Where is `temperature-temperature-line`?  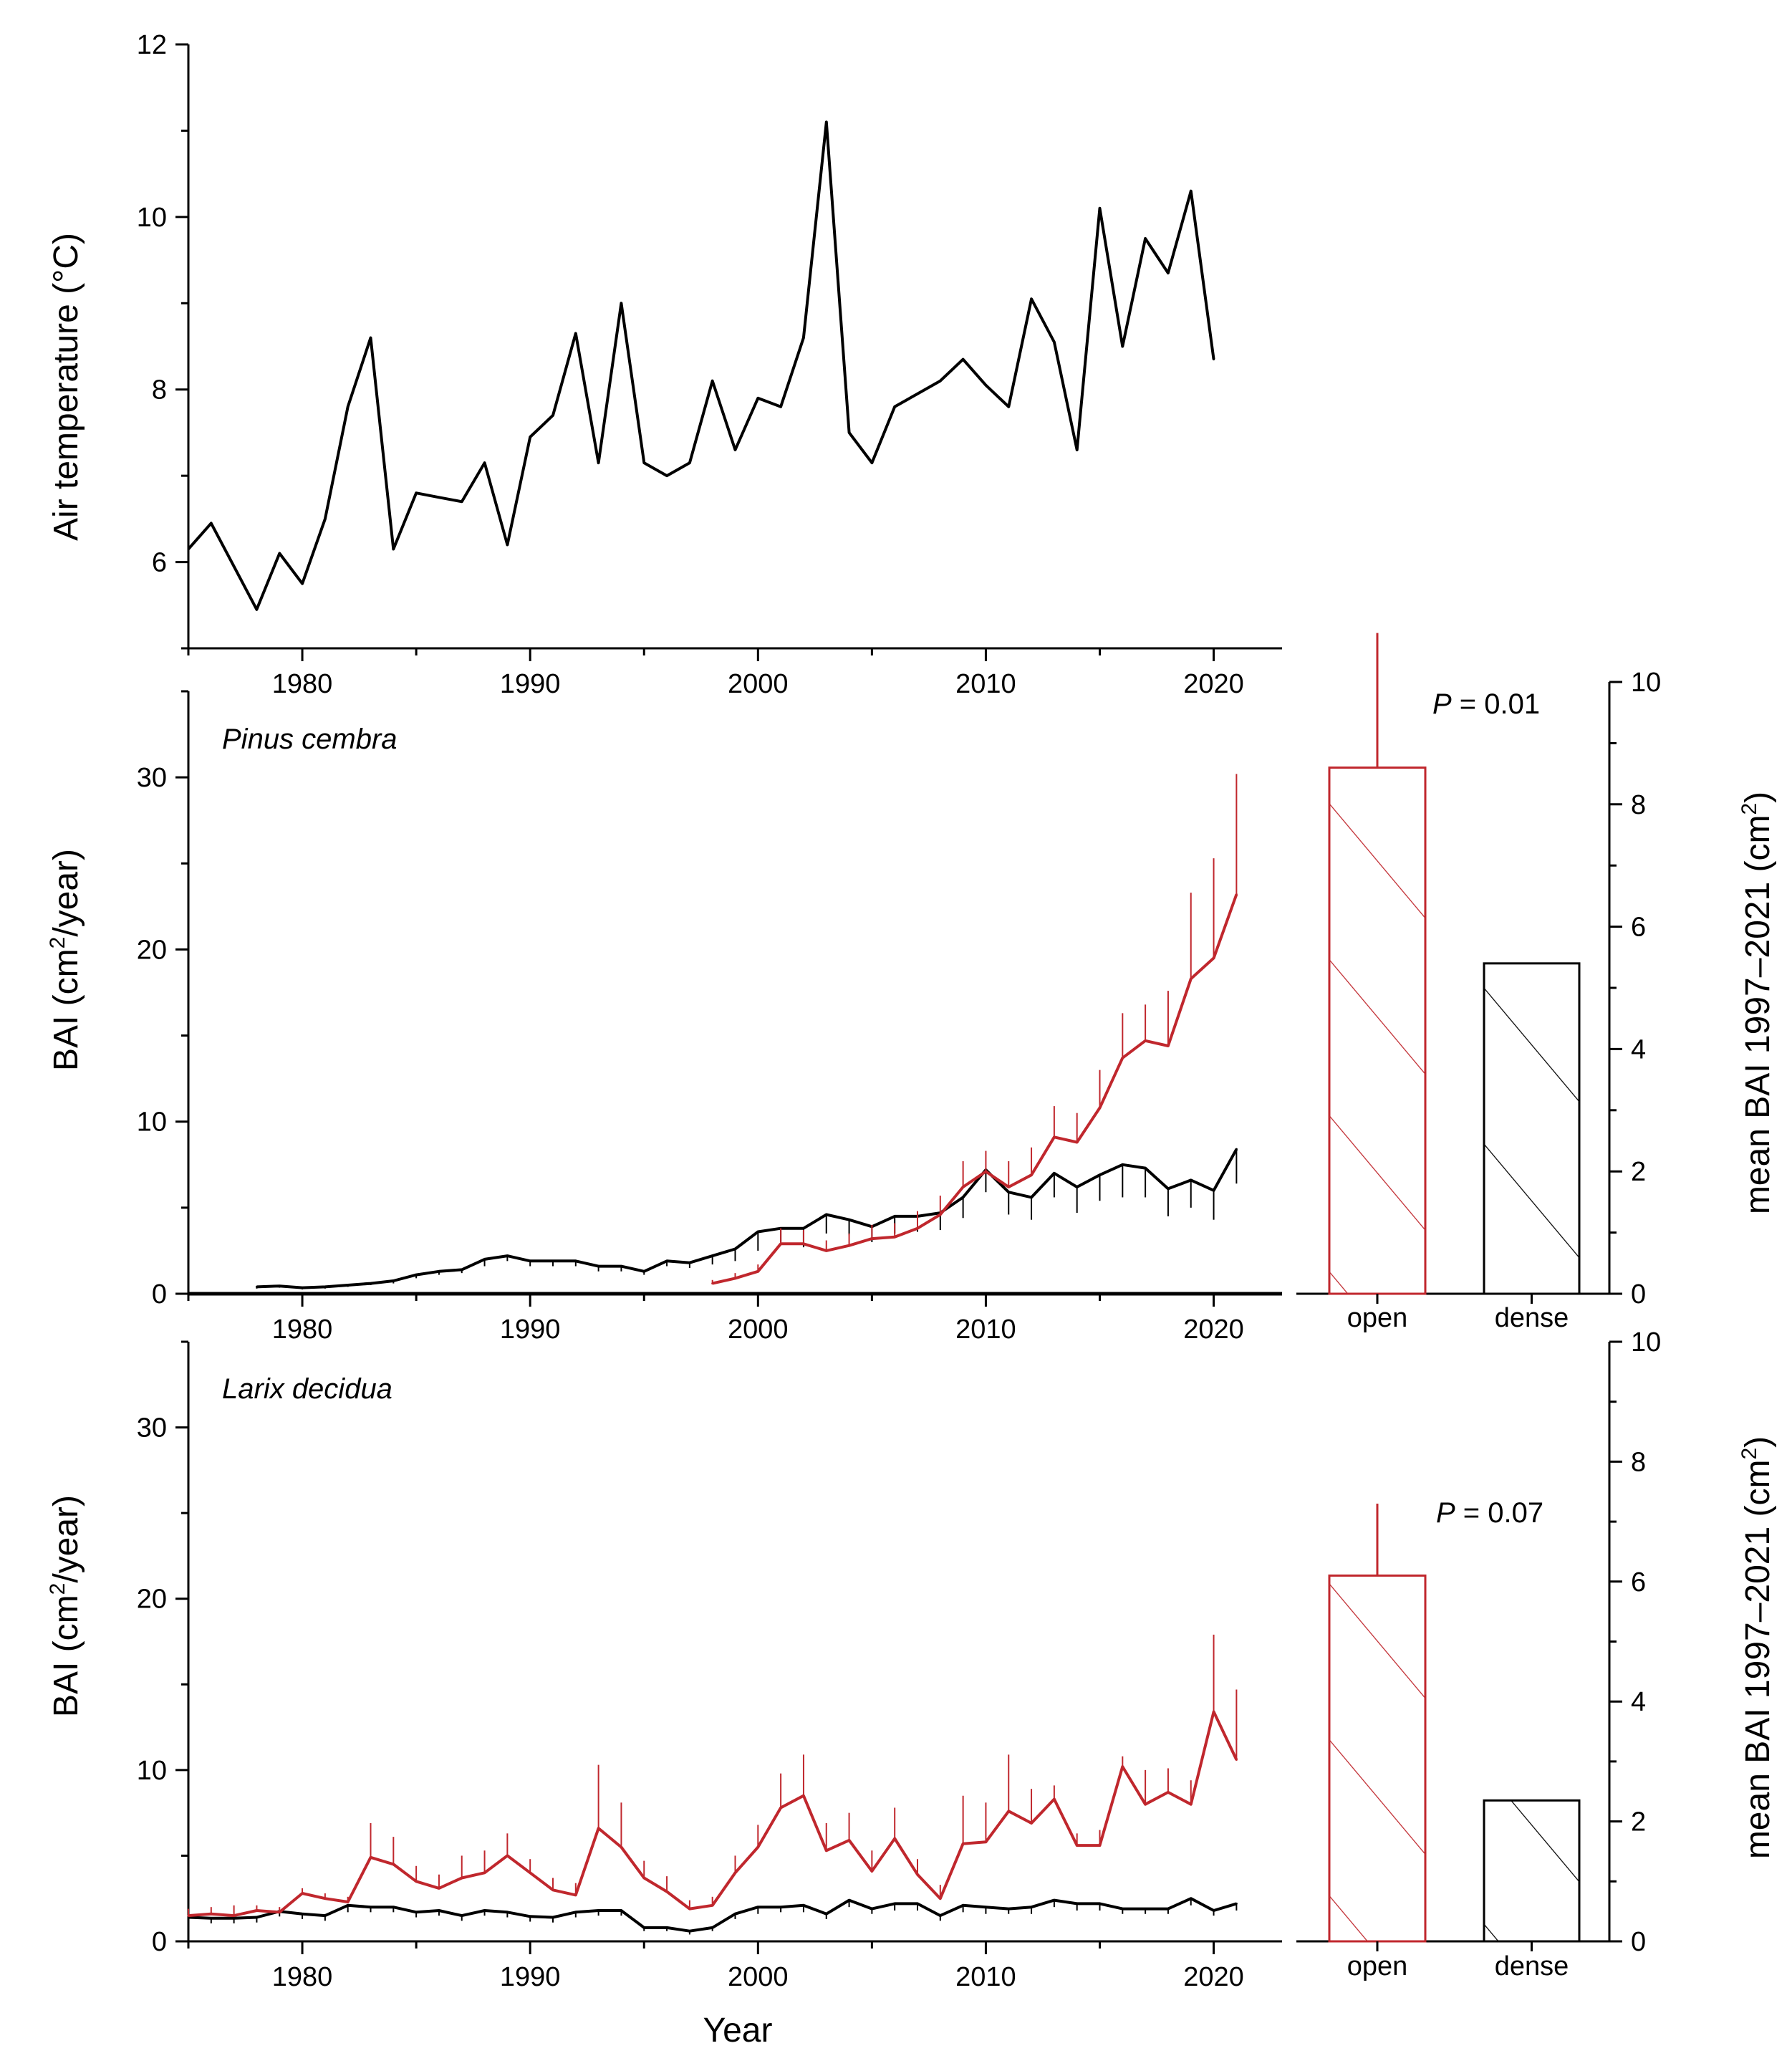
temperature-temperature-line is located at coordinates (701, 365).